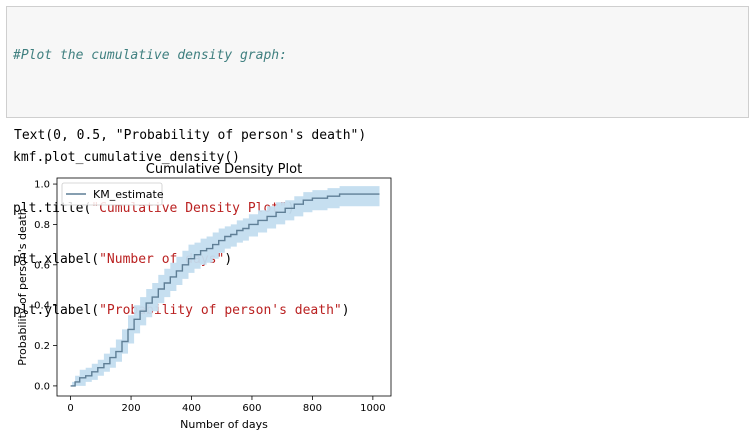 This screenshot has width=751, height=438. What do you see at coordinates (312, 408) in the screenshot?
I see `x-tick-label: 800` at bounding box center [312, 408].